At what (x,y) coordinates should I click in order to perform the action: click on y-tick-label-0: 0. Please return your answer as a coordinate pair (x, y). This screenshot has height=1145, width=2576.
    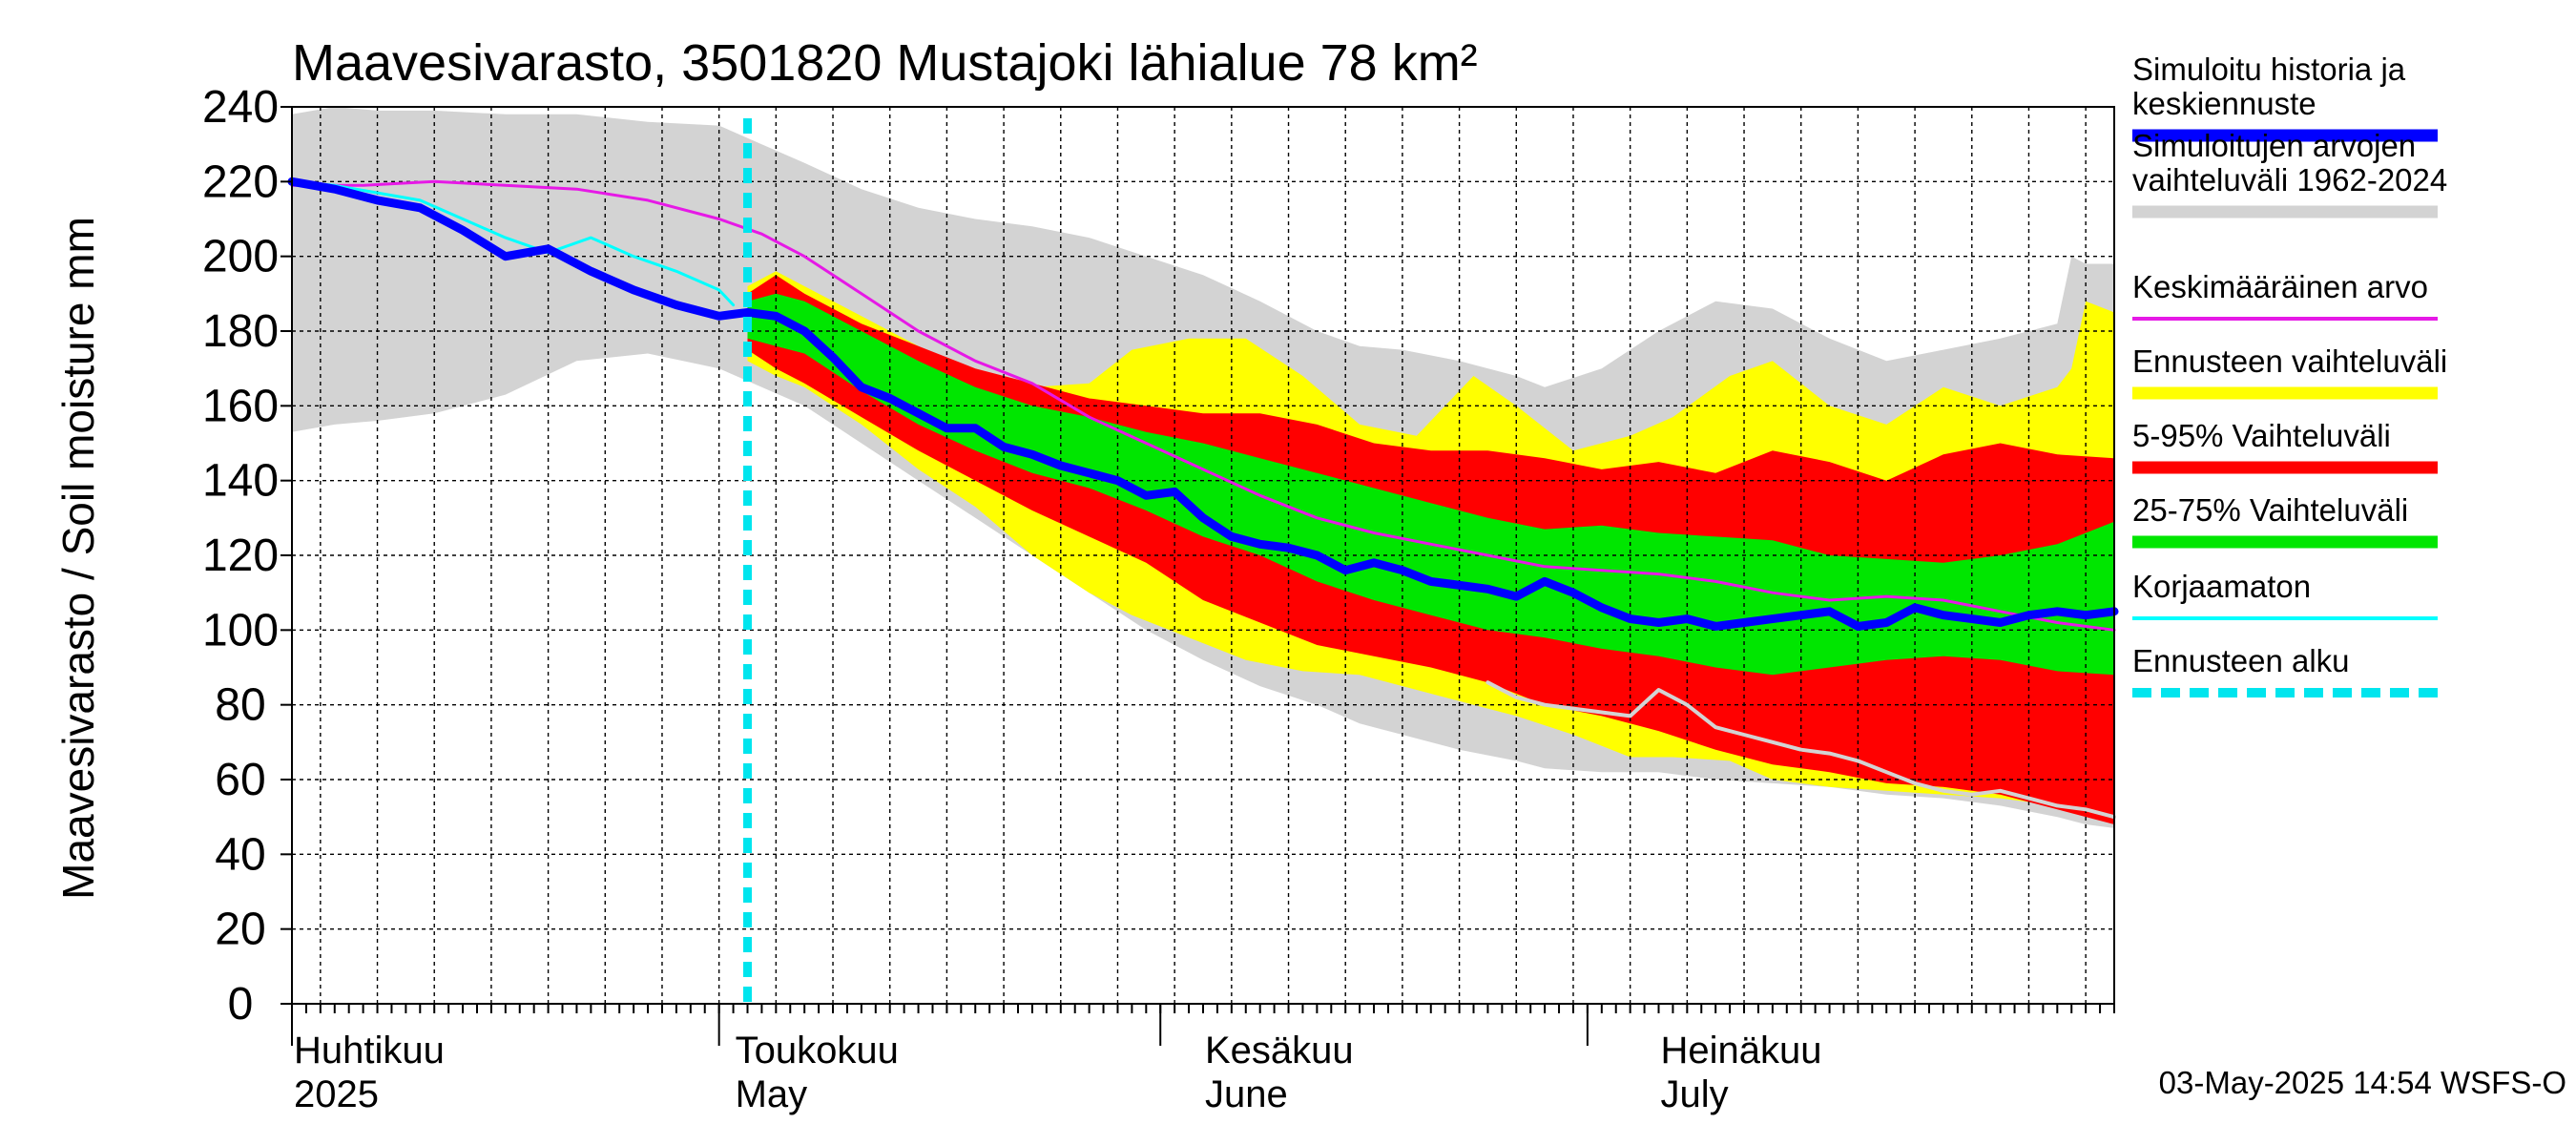
    Looking at the image, I should click on (241, 1005).